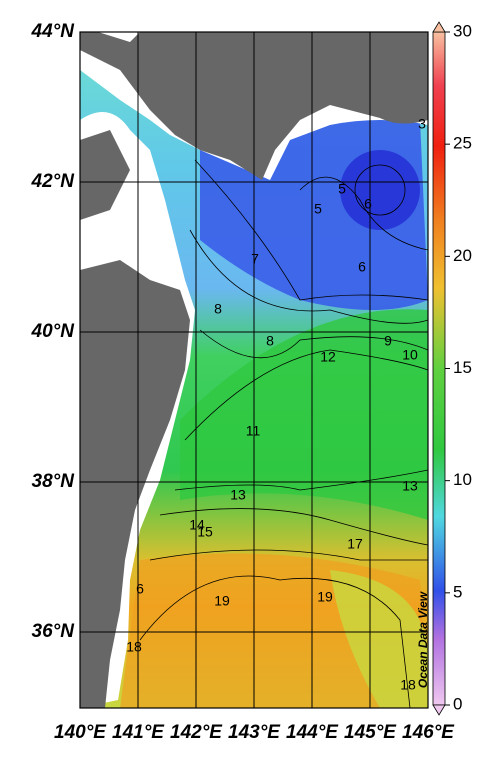 This screenshot has width=502, height=767. I want to click on colorbar-label: 25, so click(462, 143).